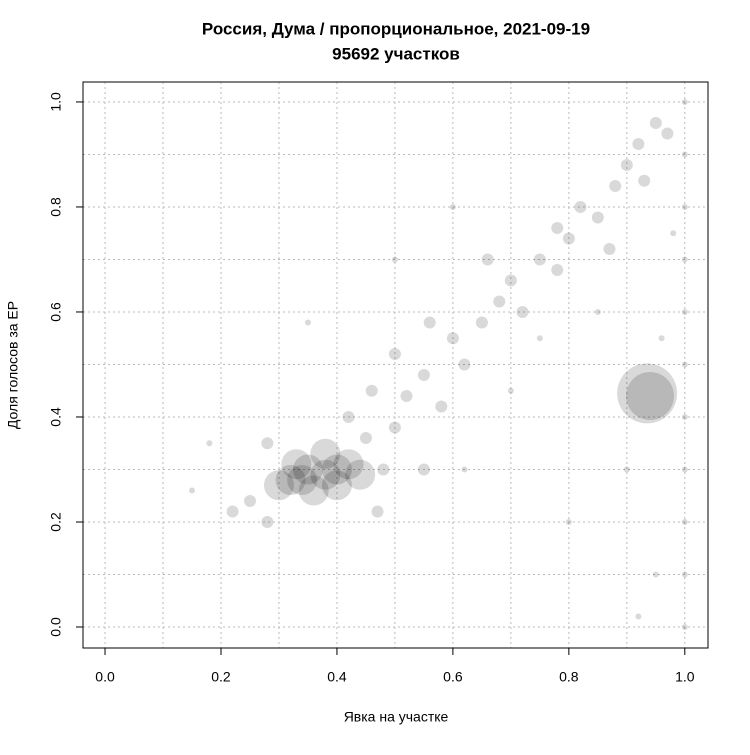 The image size is (750, 755). I want to click on y-tick-label: 1.0, so click(56, 102).